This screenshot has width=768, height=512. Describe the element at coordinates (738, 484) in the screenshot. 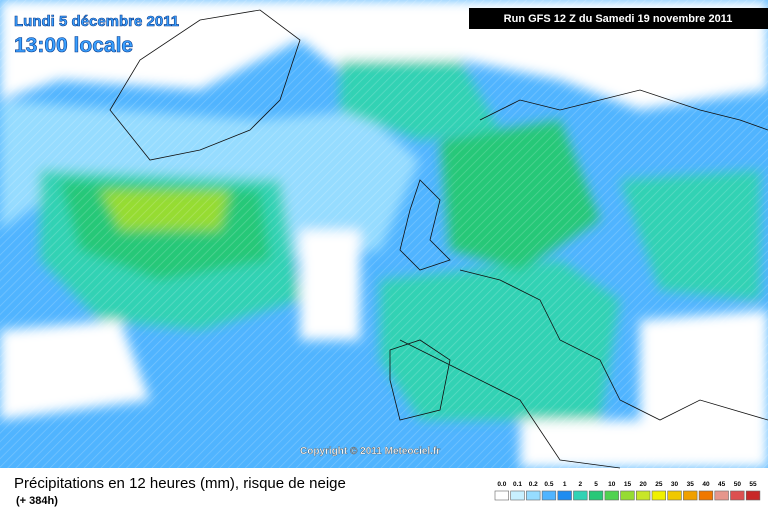

I see `legend-label: 50` at that location.